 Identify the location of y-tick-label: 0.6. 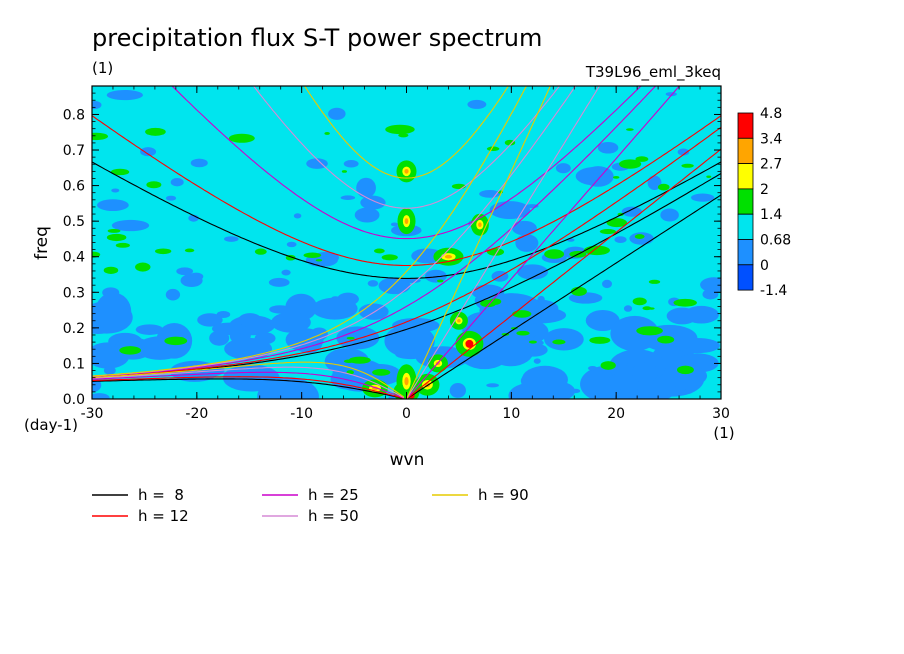
(74, 187).